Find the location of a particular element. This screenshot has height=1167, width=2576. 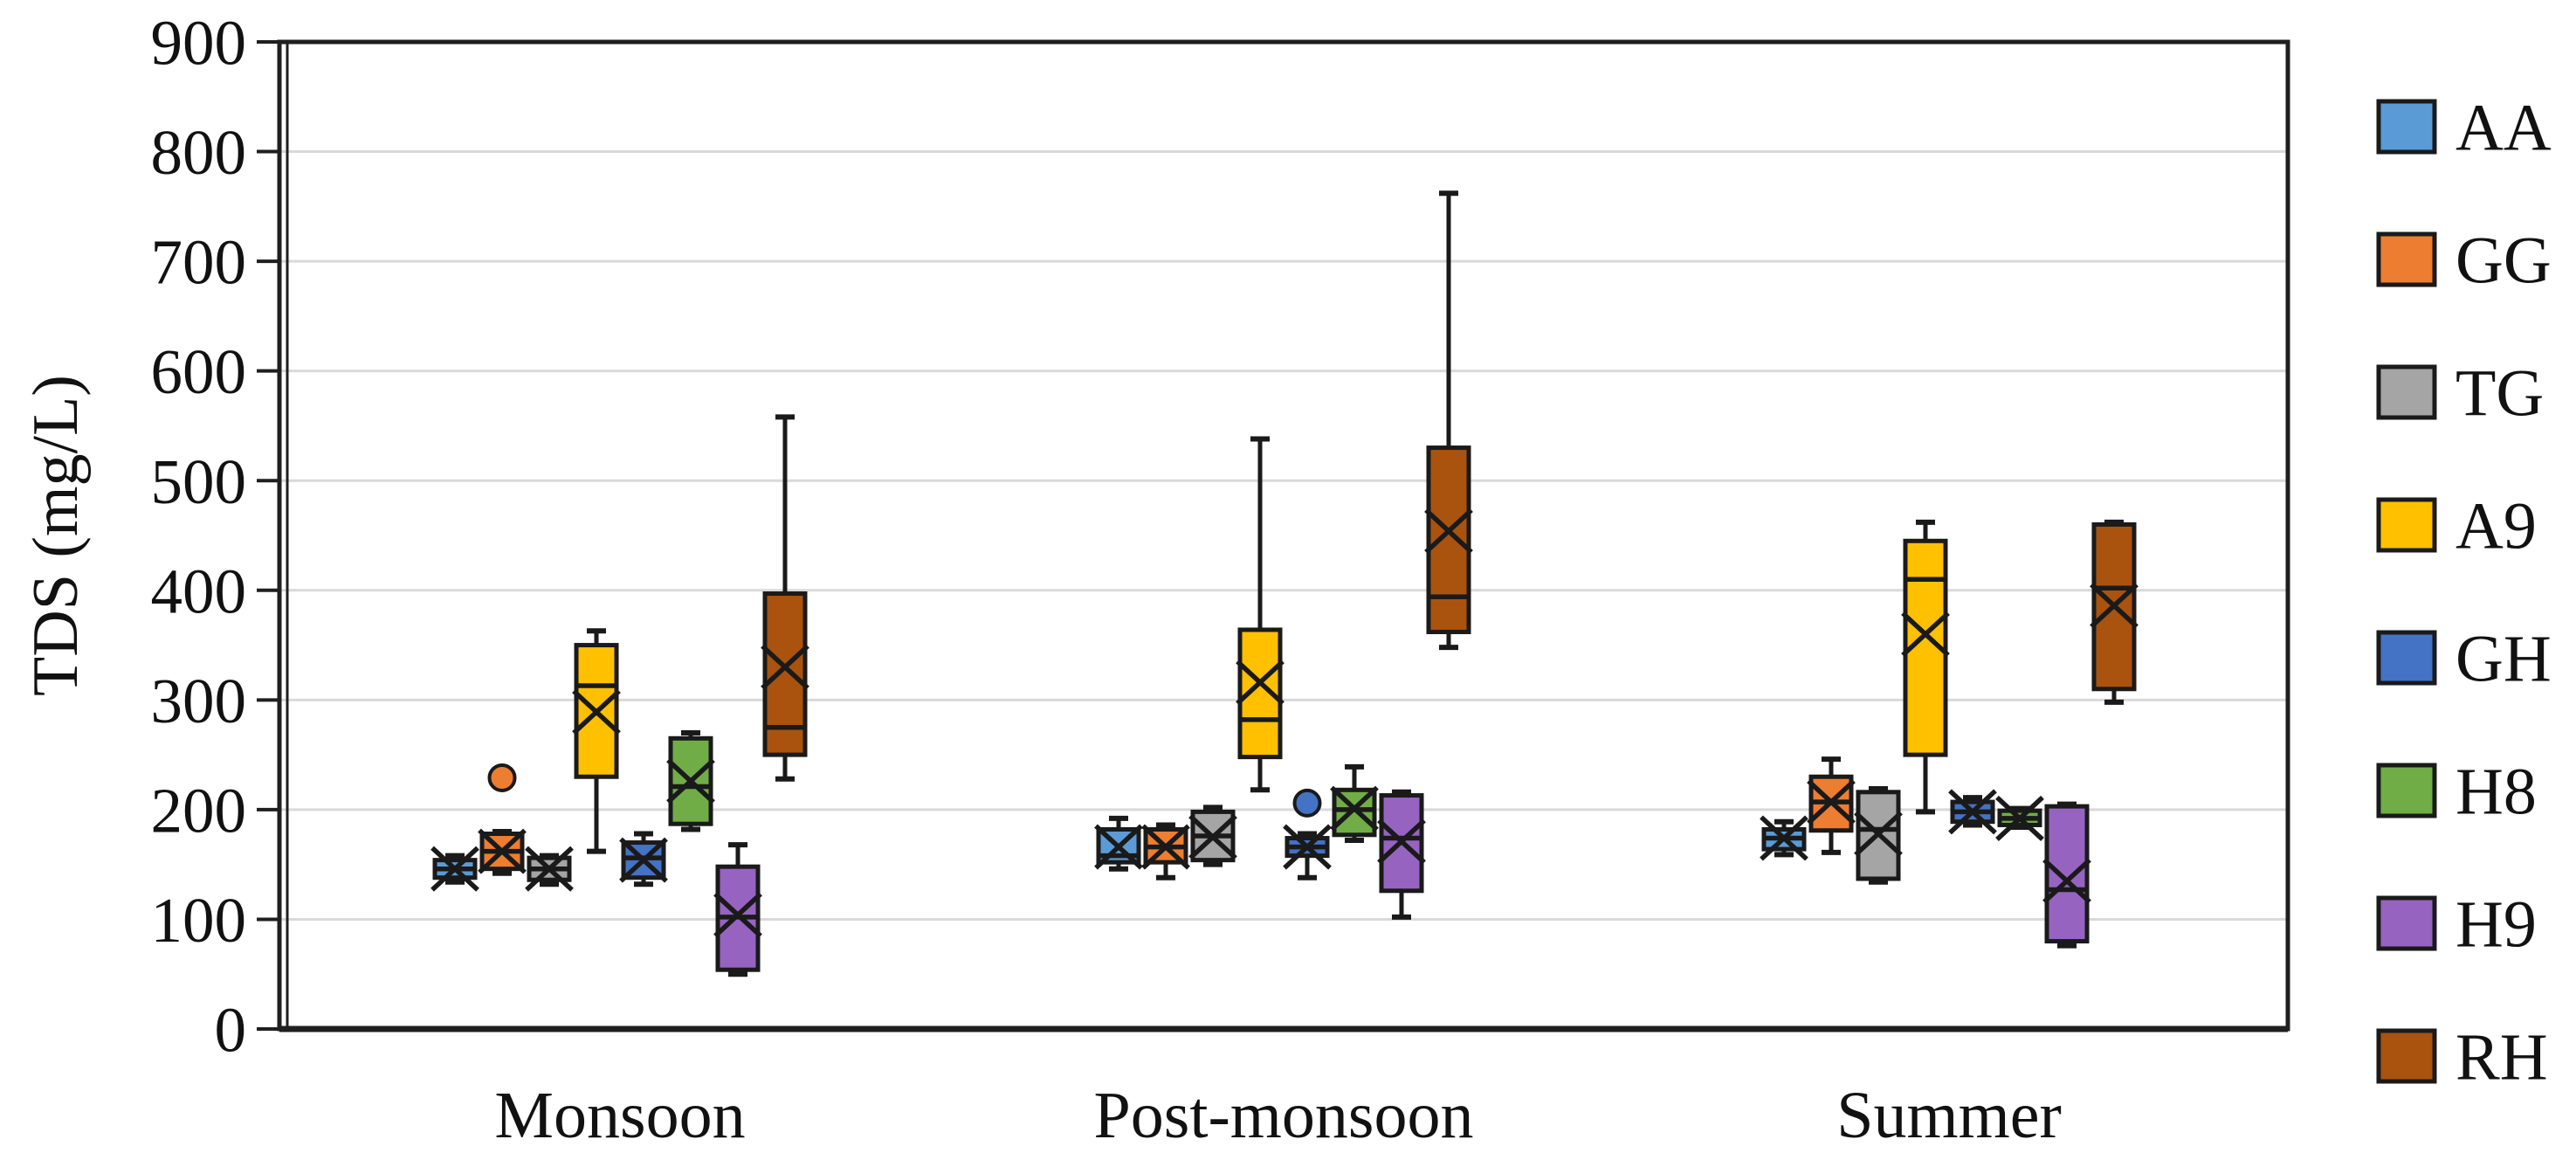

x-axis-label-post-monsoon: Post-monsoon is located at coordinates (1284, 1115).